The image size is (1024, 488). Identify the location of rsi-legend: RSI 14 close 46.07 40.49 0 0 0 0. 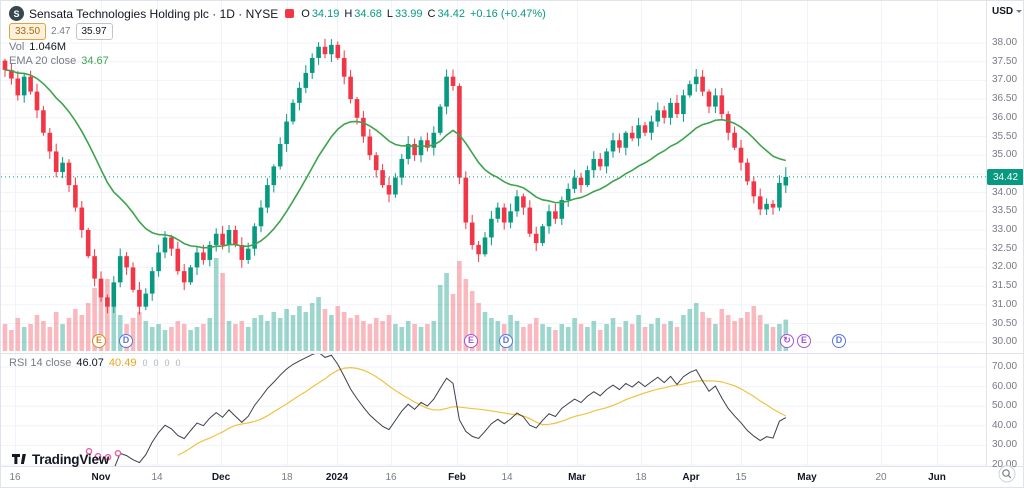
(95, 363).